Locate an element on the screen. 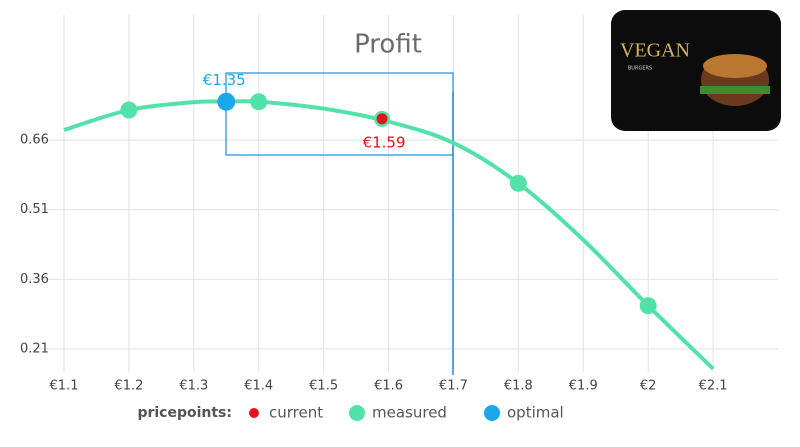 The image size is (800, 447). y-tick-label: 0.51 is located at coordinates (34, 209).